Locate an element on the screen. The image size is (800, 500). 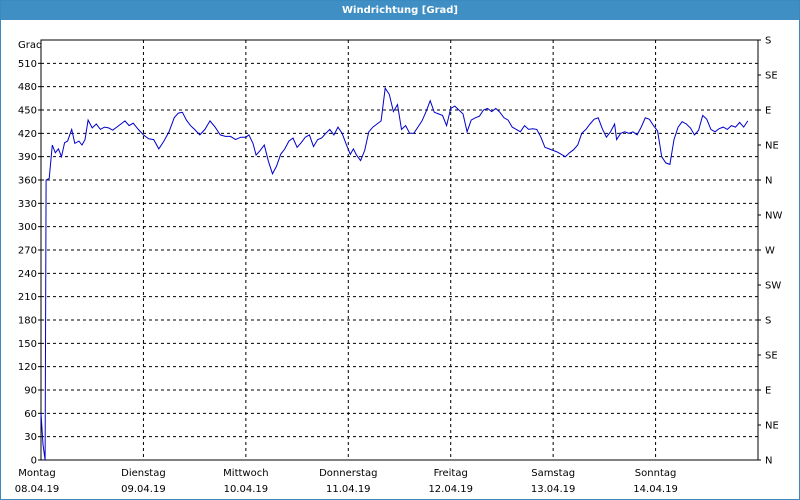
y-axis-right: N NE E SE S SW W NW N NE E SE S is located at coordinates (770, 251).